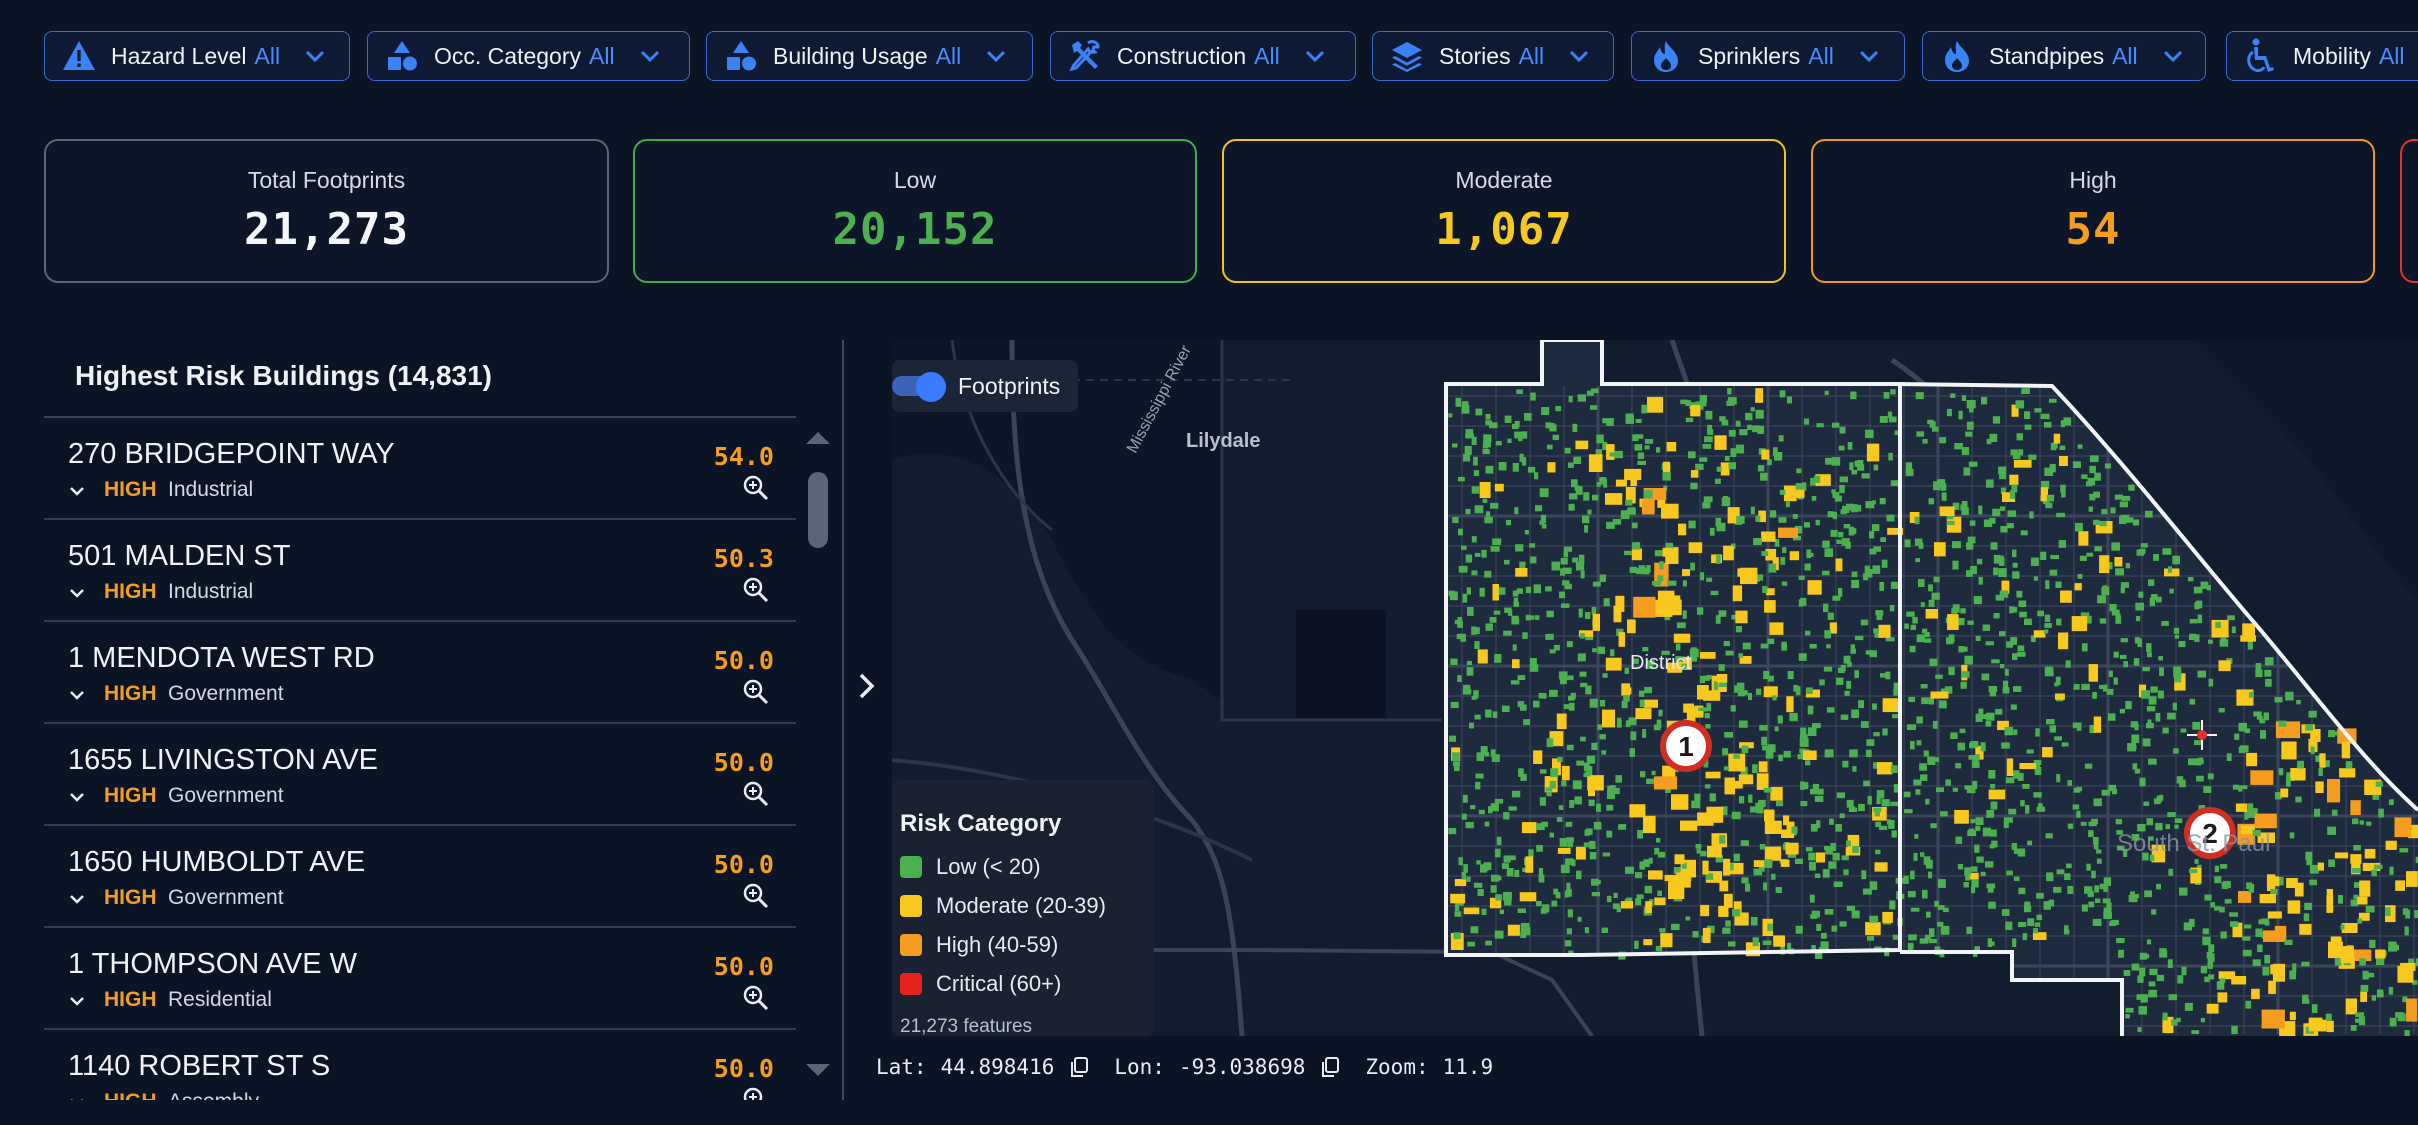 The height and width of the screenshot is (1125, 2418). What do you see at coordinates (988, 866) in the screenshot?
I see `legend-label: Low (< 20)` at bounding box center [988, 866].